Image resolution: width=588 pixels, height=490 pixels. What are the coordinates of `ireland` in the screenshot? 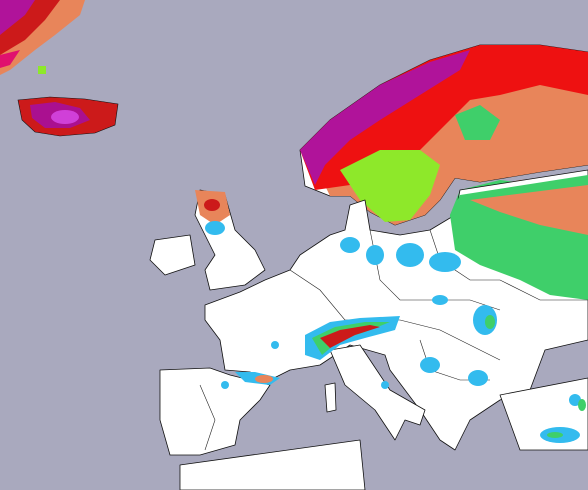 It's located at (172, 255).